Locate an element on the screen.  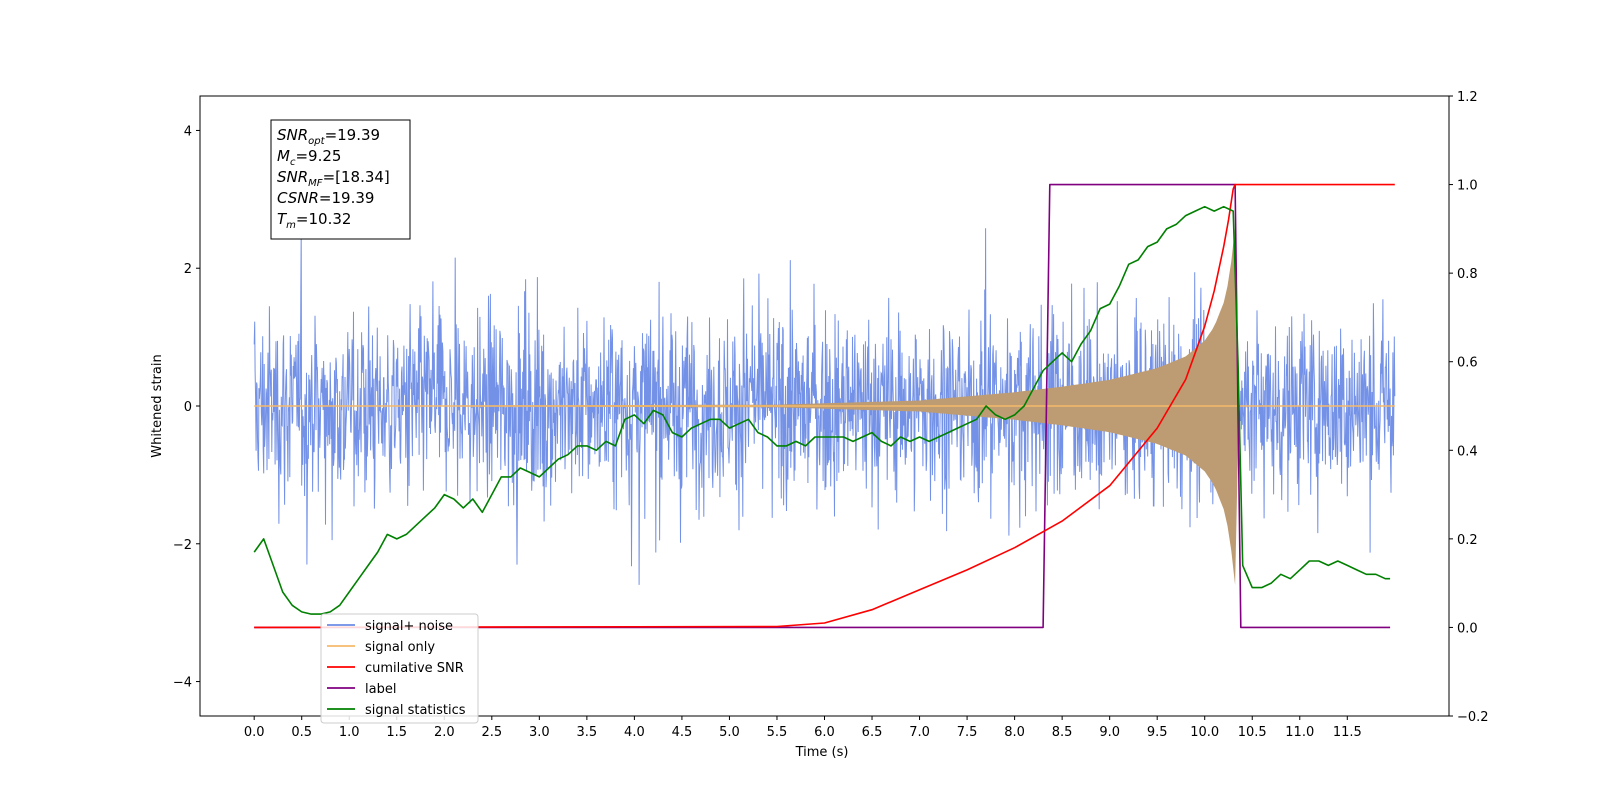
x-tick-label: 5.0 is located at coordinates (729, 732).